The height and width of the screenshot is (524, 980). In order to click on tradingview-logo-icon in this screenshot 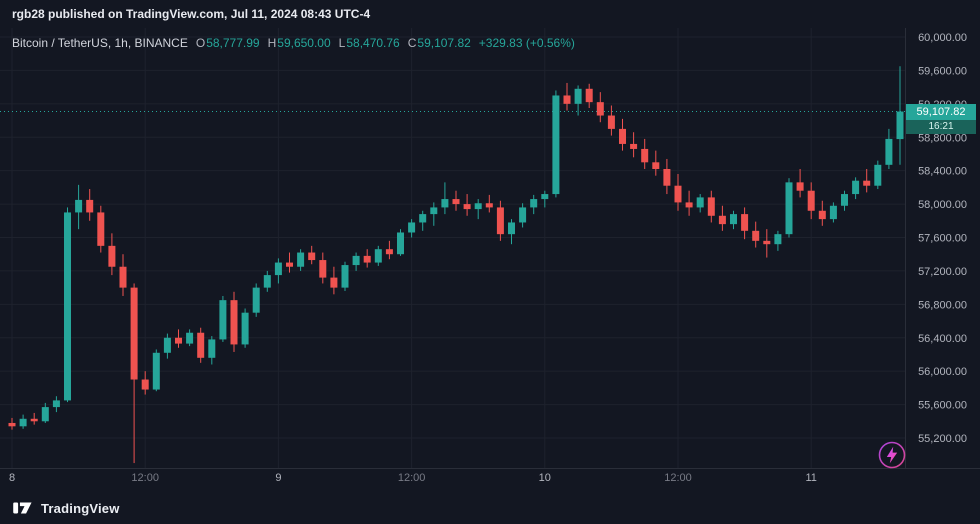, I will do `click(23, 508)`.